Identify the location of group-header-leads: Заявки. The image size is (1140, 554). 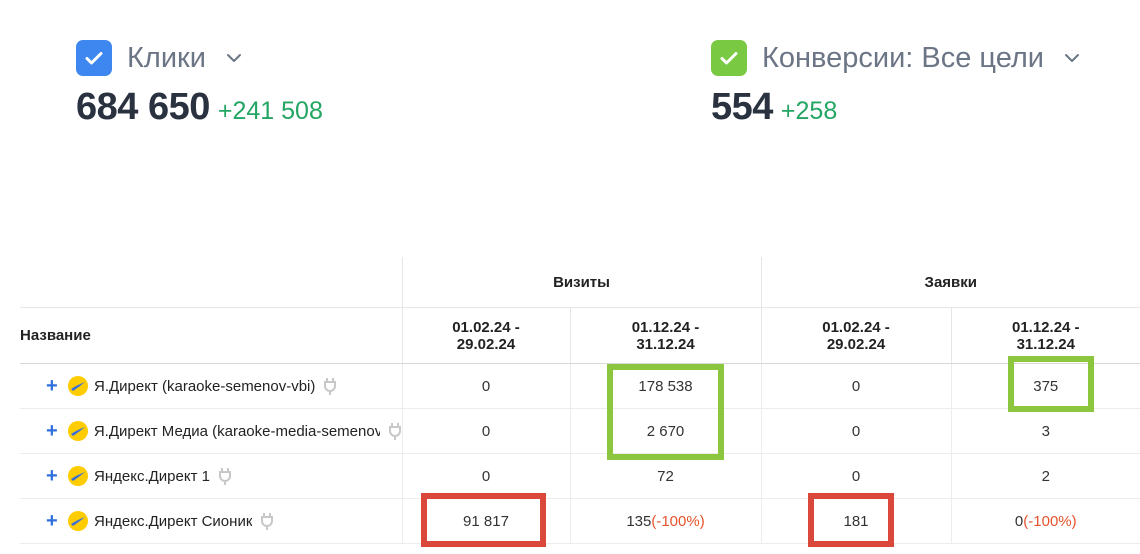
(950, 282).